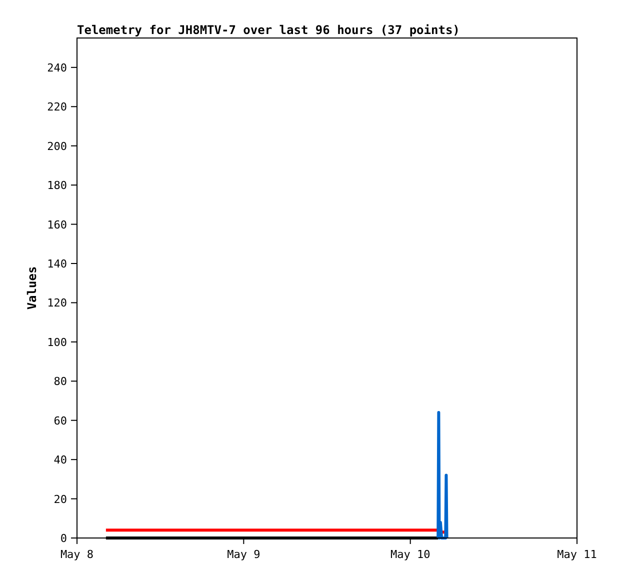 Image resolution: width=618 pixels, height=579 pixels. What do you see at coordinates (577, 554) in the screenshot?
I see `x-tick-label: May 11` at bounding box center [577, 554].